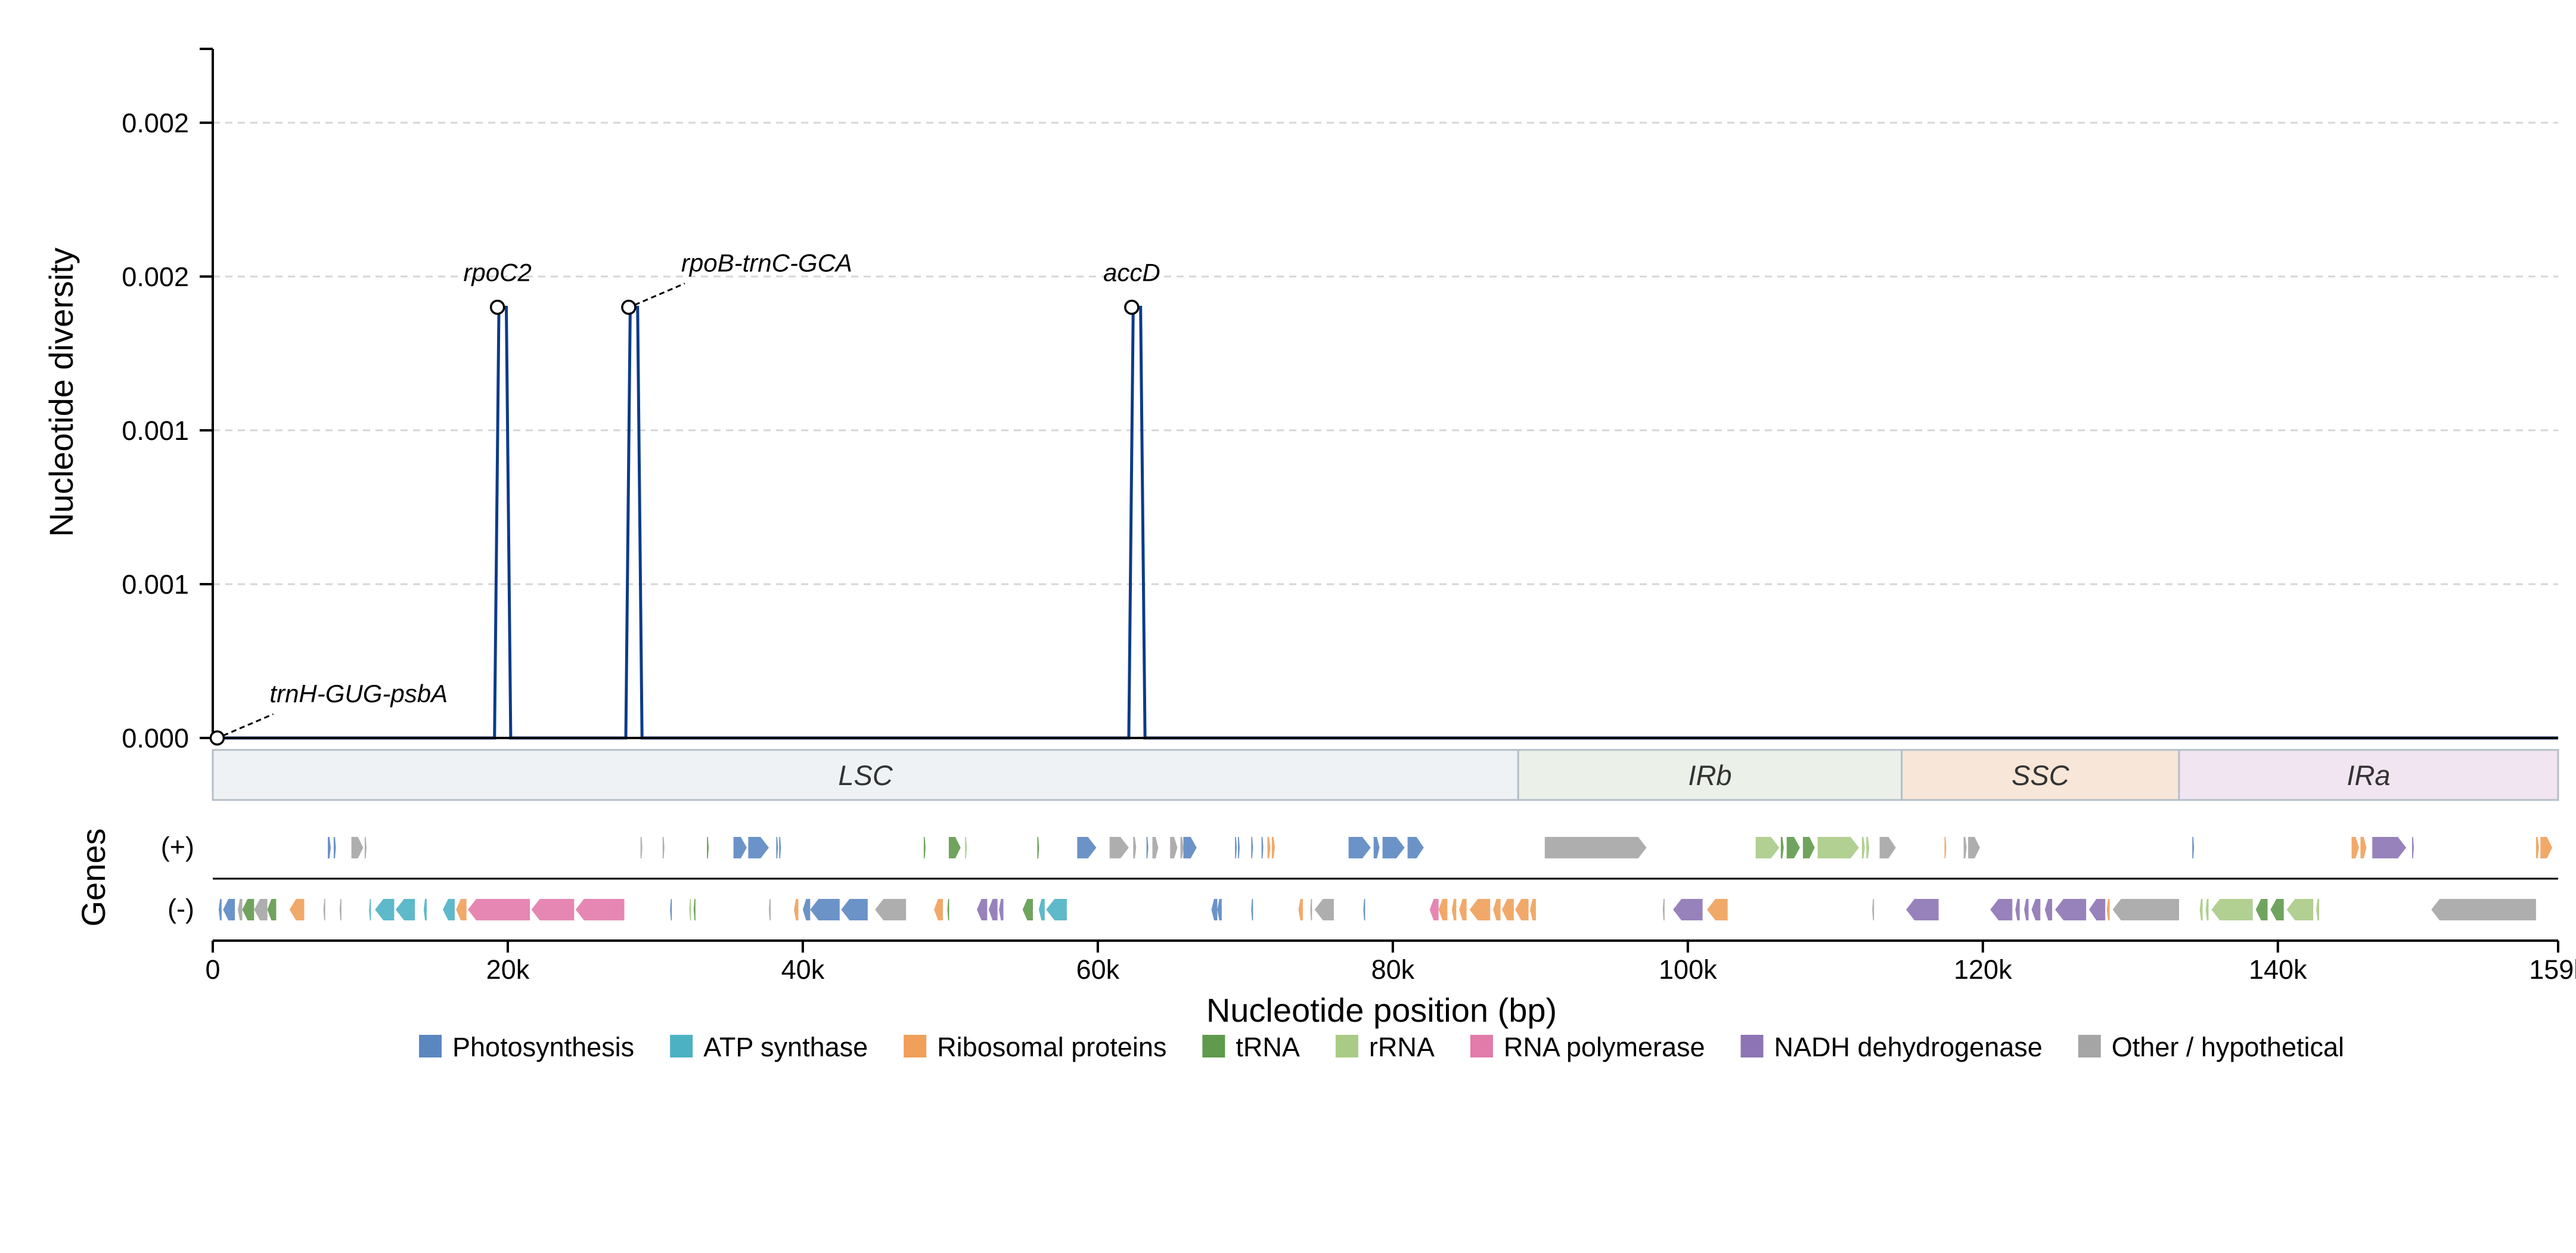  What do you see at coordinates (155, 123) in the screenshot?
I see `y-tick-label: 0.002` at bounding box center [155, 123].